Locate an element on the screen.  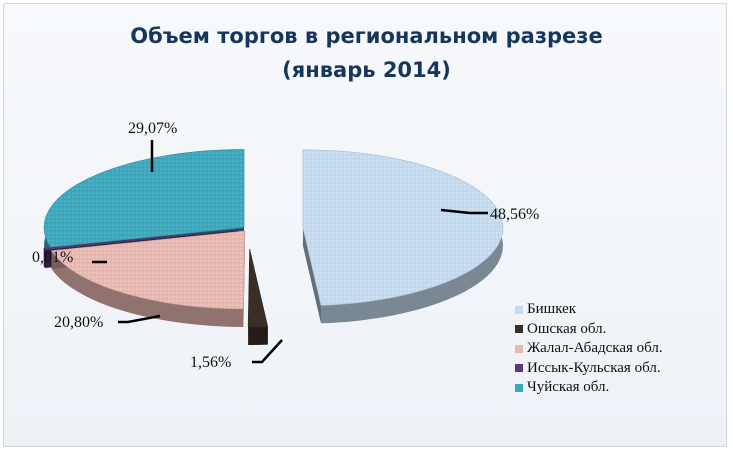
legend-item-4: Чуйская обл. is located at coordinates (589, 388).